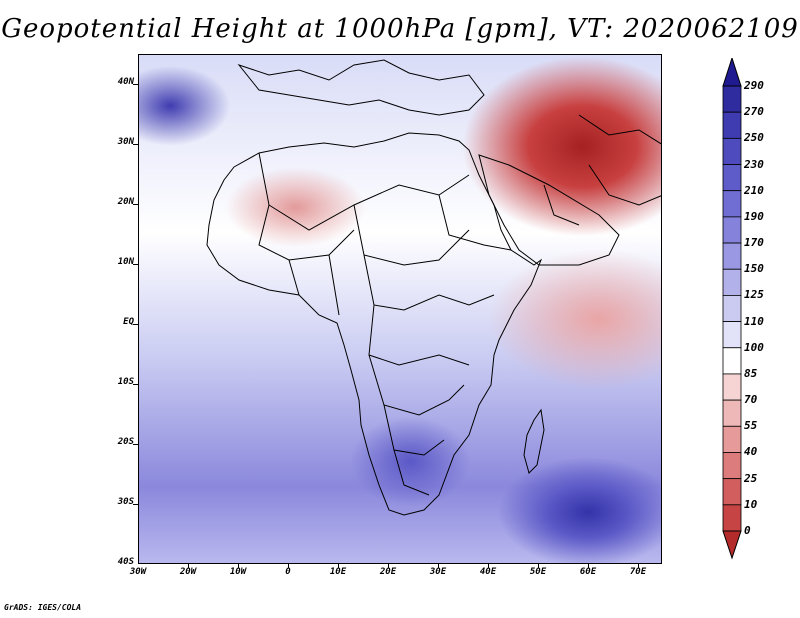 The height and width of the screenshot is (618, 800). What do you see at coordinates (125, 502) in the screenshot?
I see `lat-label-30s: 30S` at bounding box center [125, 502].